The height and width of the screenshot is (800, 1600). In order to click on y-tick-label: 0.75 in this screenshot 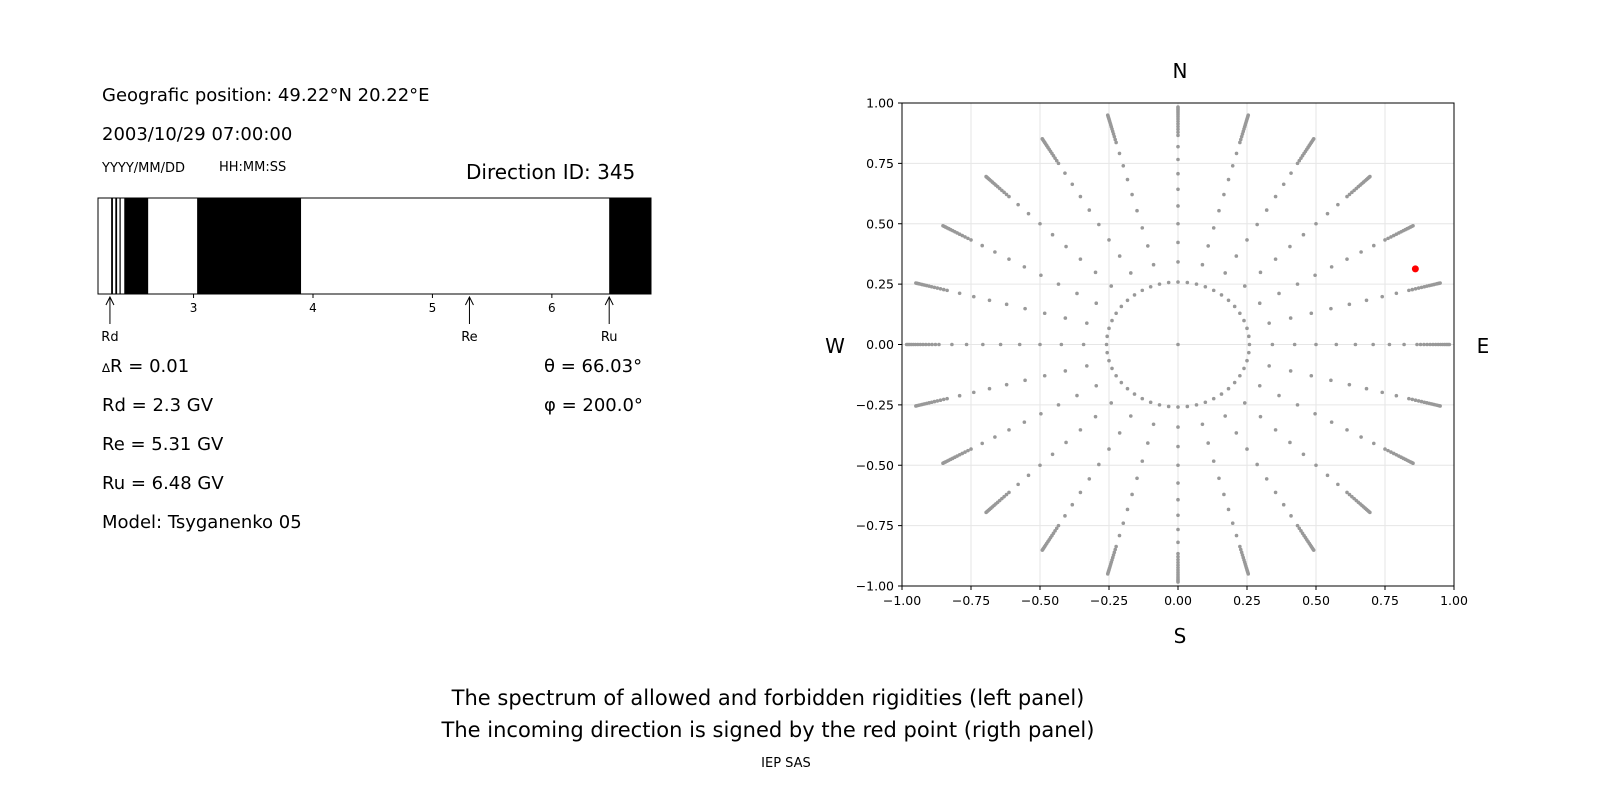, I will do `click(880, 163)`.